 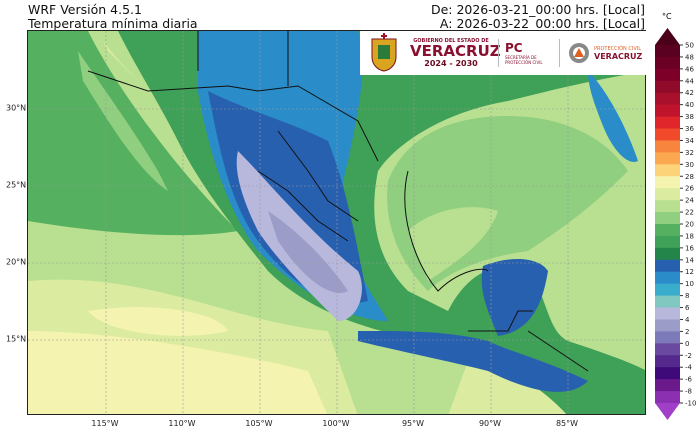 What do you see at coordinates (542, 23) in the screenshot?
I see `valid-to: A: 2026-03-22_00:00 hrs. [Local]` at bounding box center [542, 23].